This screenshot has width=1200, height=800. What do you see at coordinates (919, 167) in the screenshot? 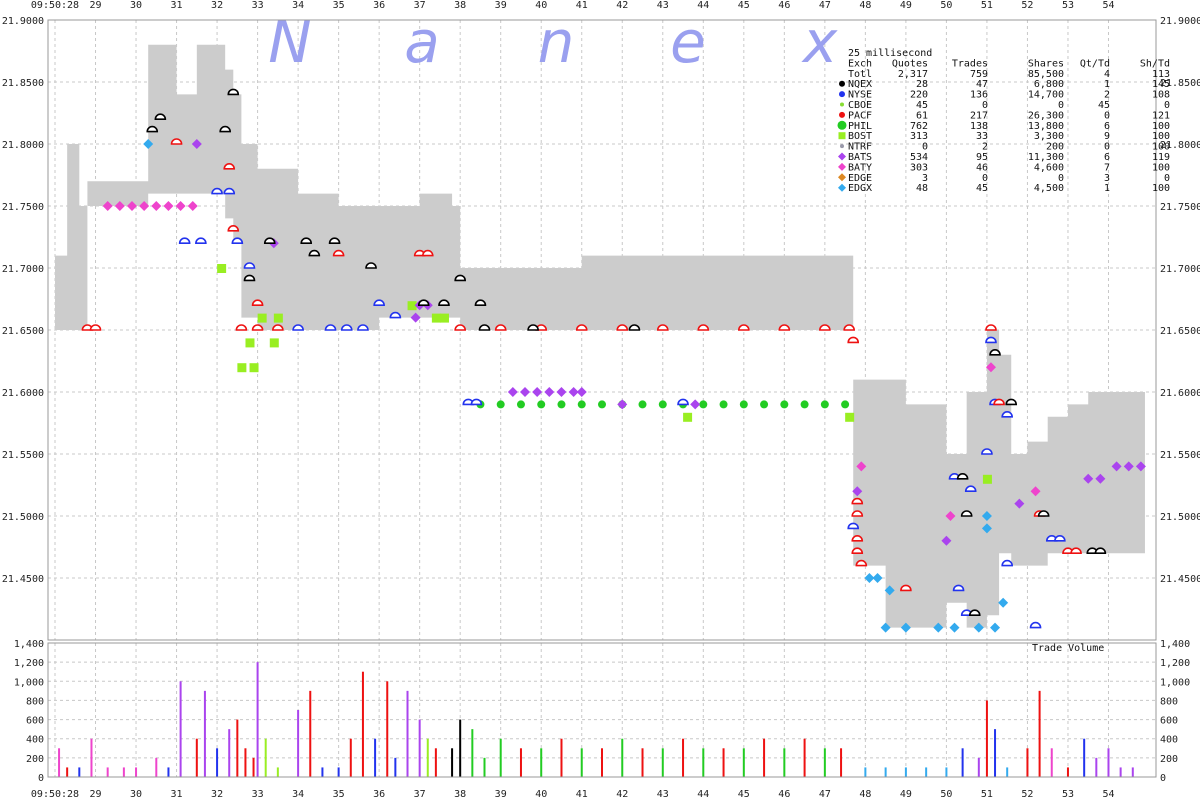
I see `legend-cell: 303` at bounding box center [919, 167].